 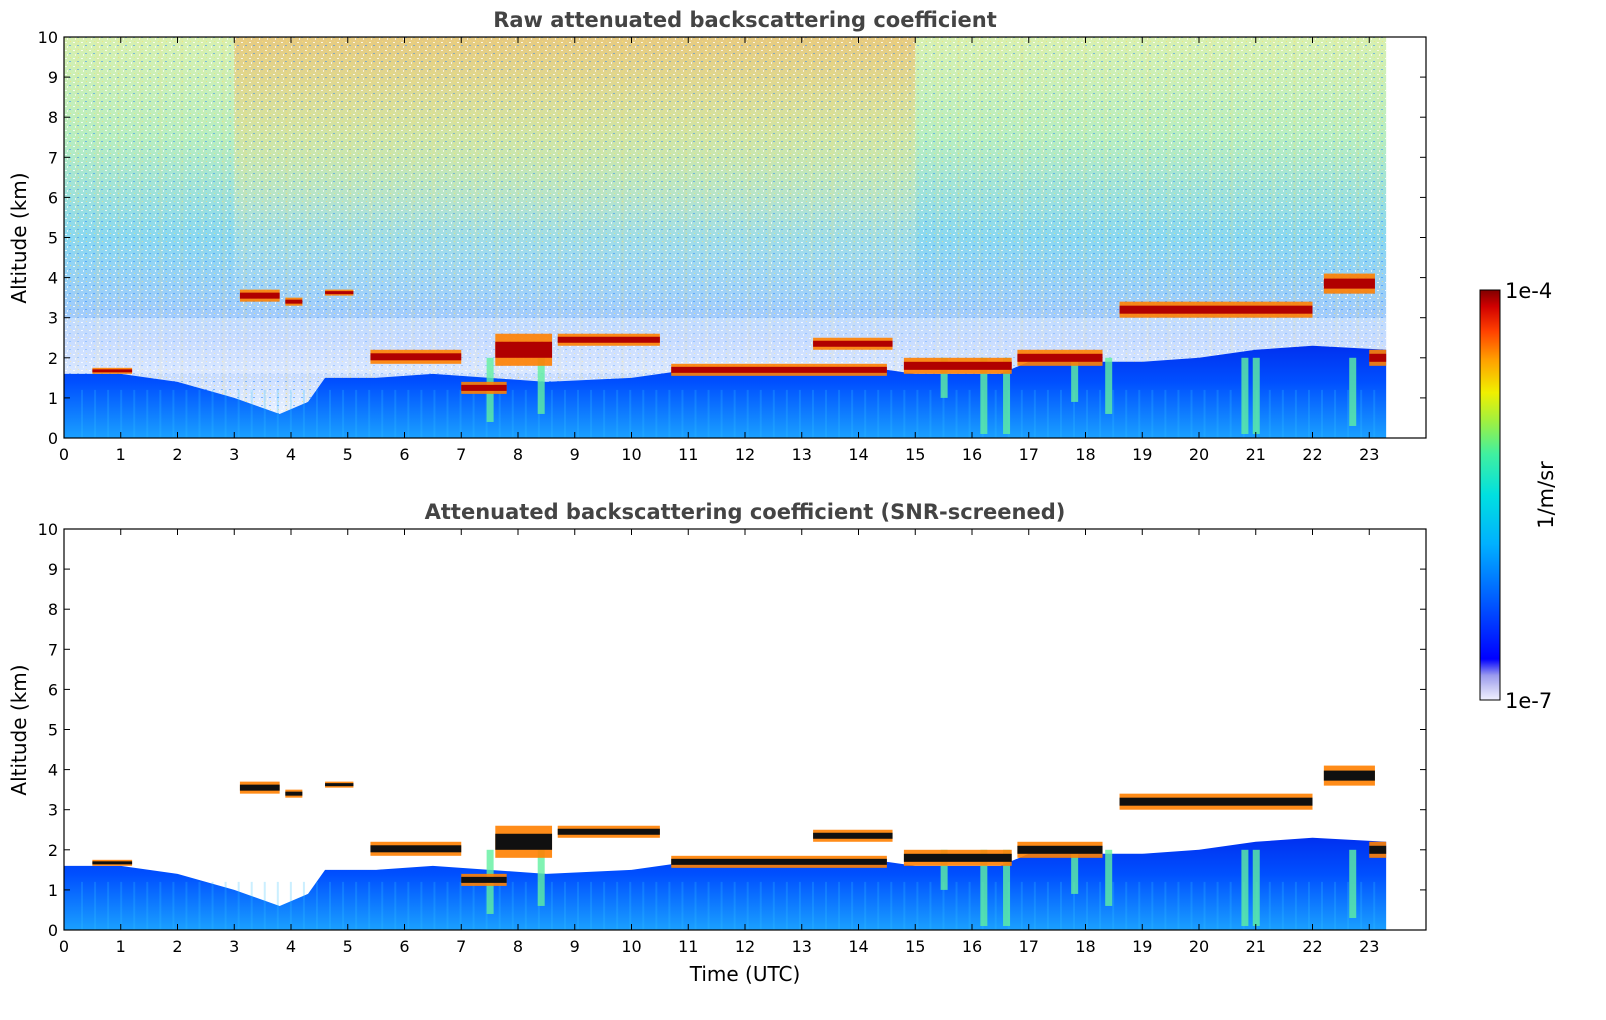 I want to click on y-tick-label: 10, so click(x=48, y=529).